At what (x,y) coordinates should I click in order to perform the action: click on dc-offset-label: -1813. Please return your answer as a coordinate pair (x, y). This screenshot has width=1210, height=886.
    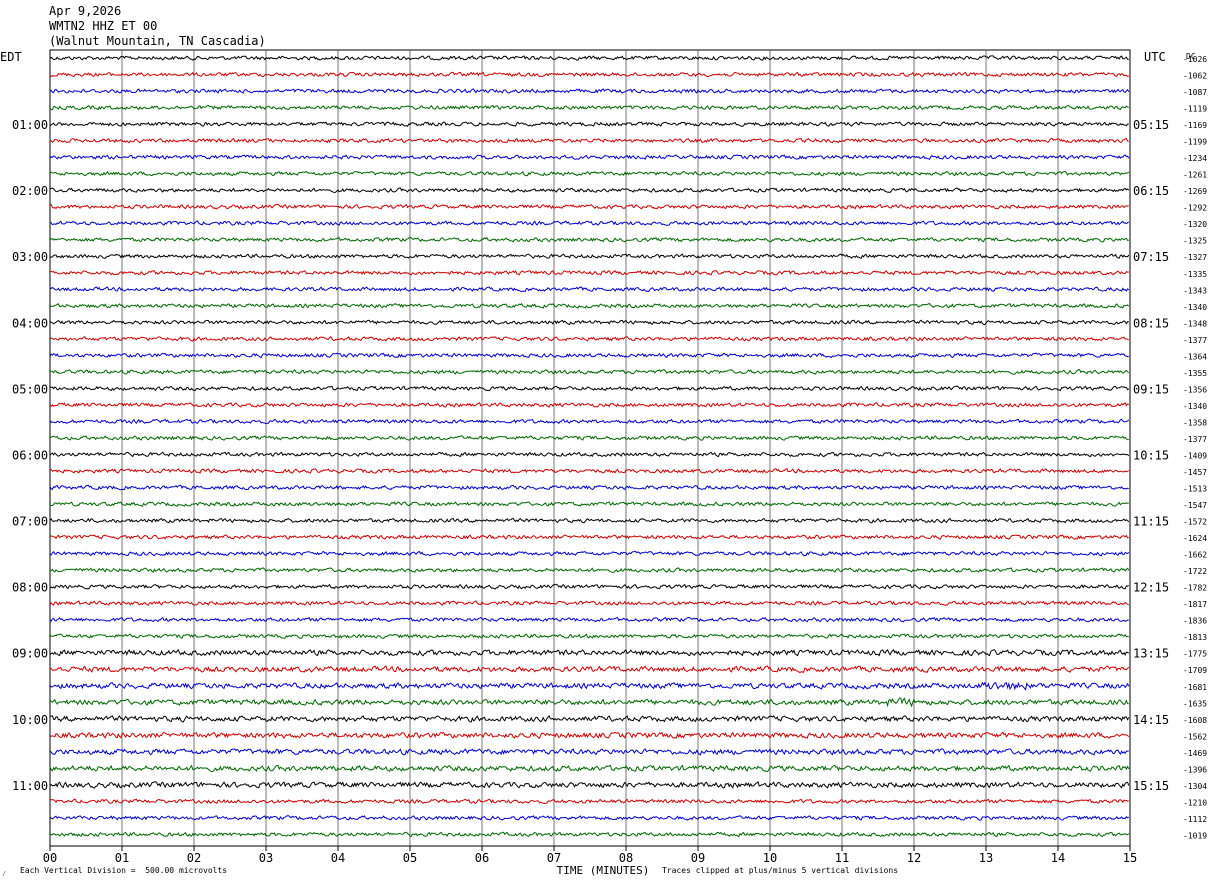
    Looking at the image, I should click on (1195, 637).